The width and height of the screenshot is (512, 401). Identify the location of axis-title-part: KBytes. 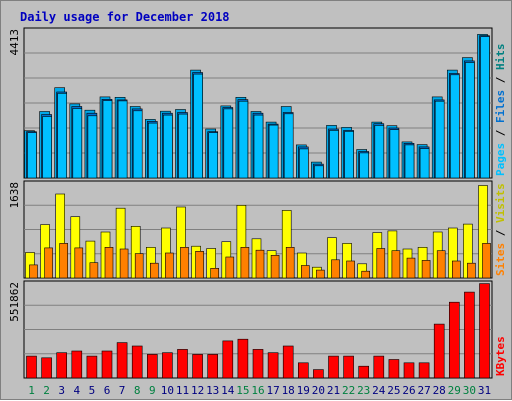
(500, 356).